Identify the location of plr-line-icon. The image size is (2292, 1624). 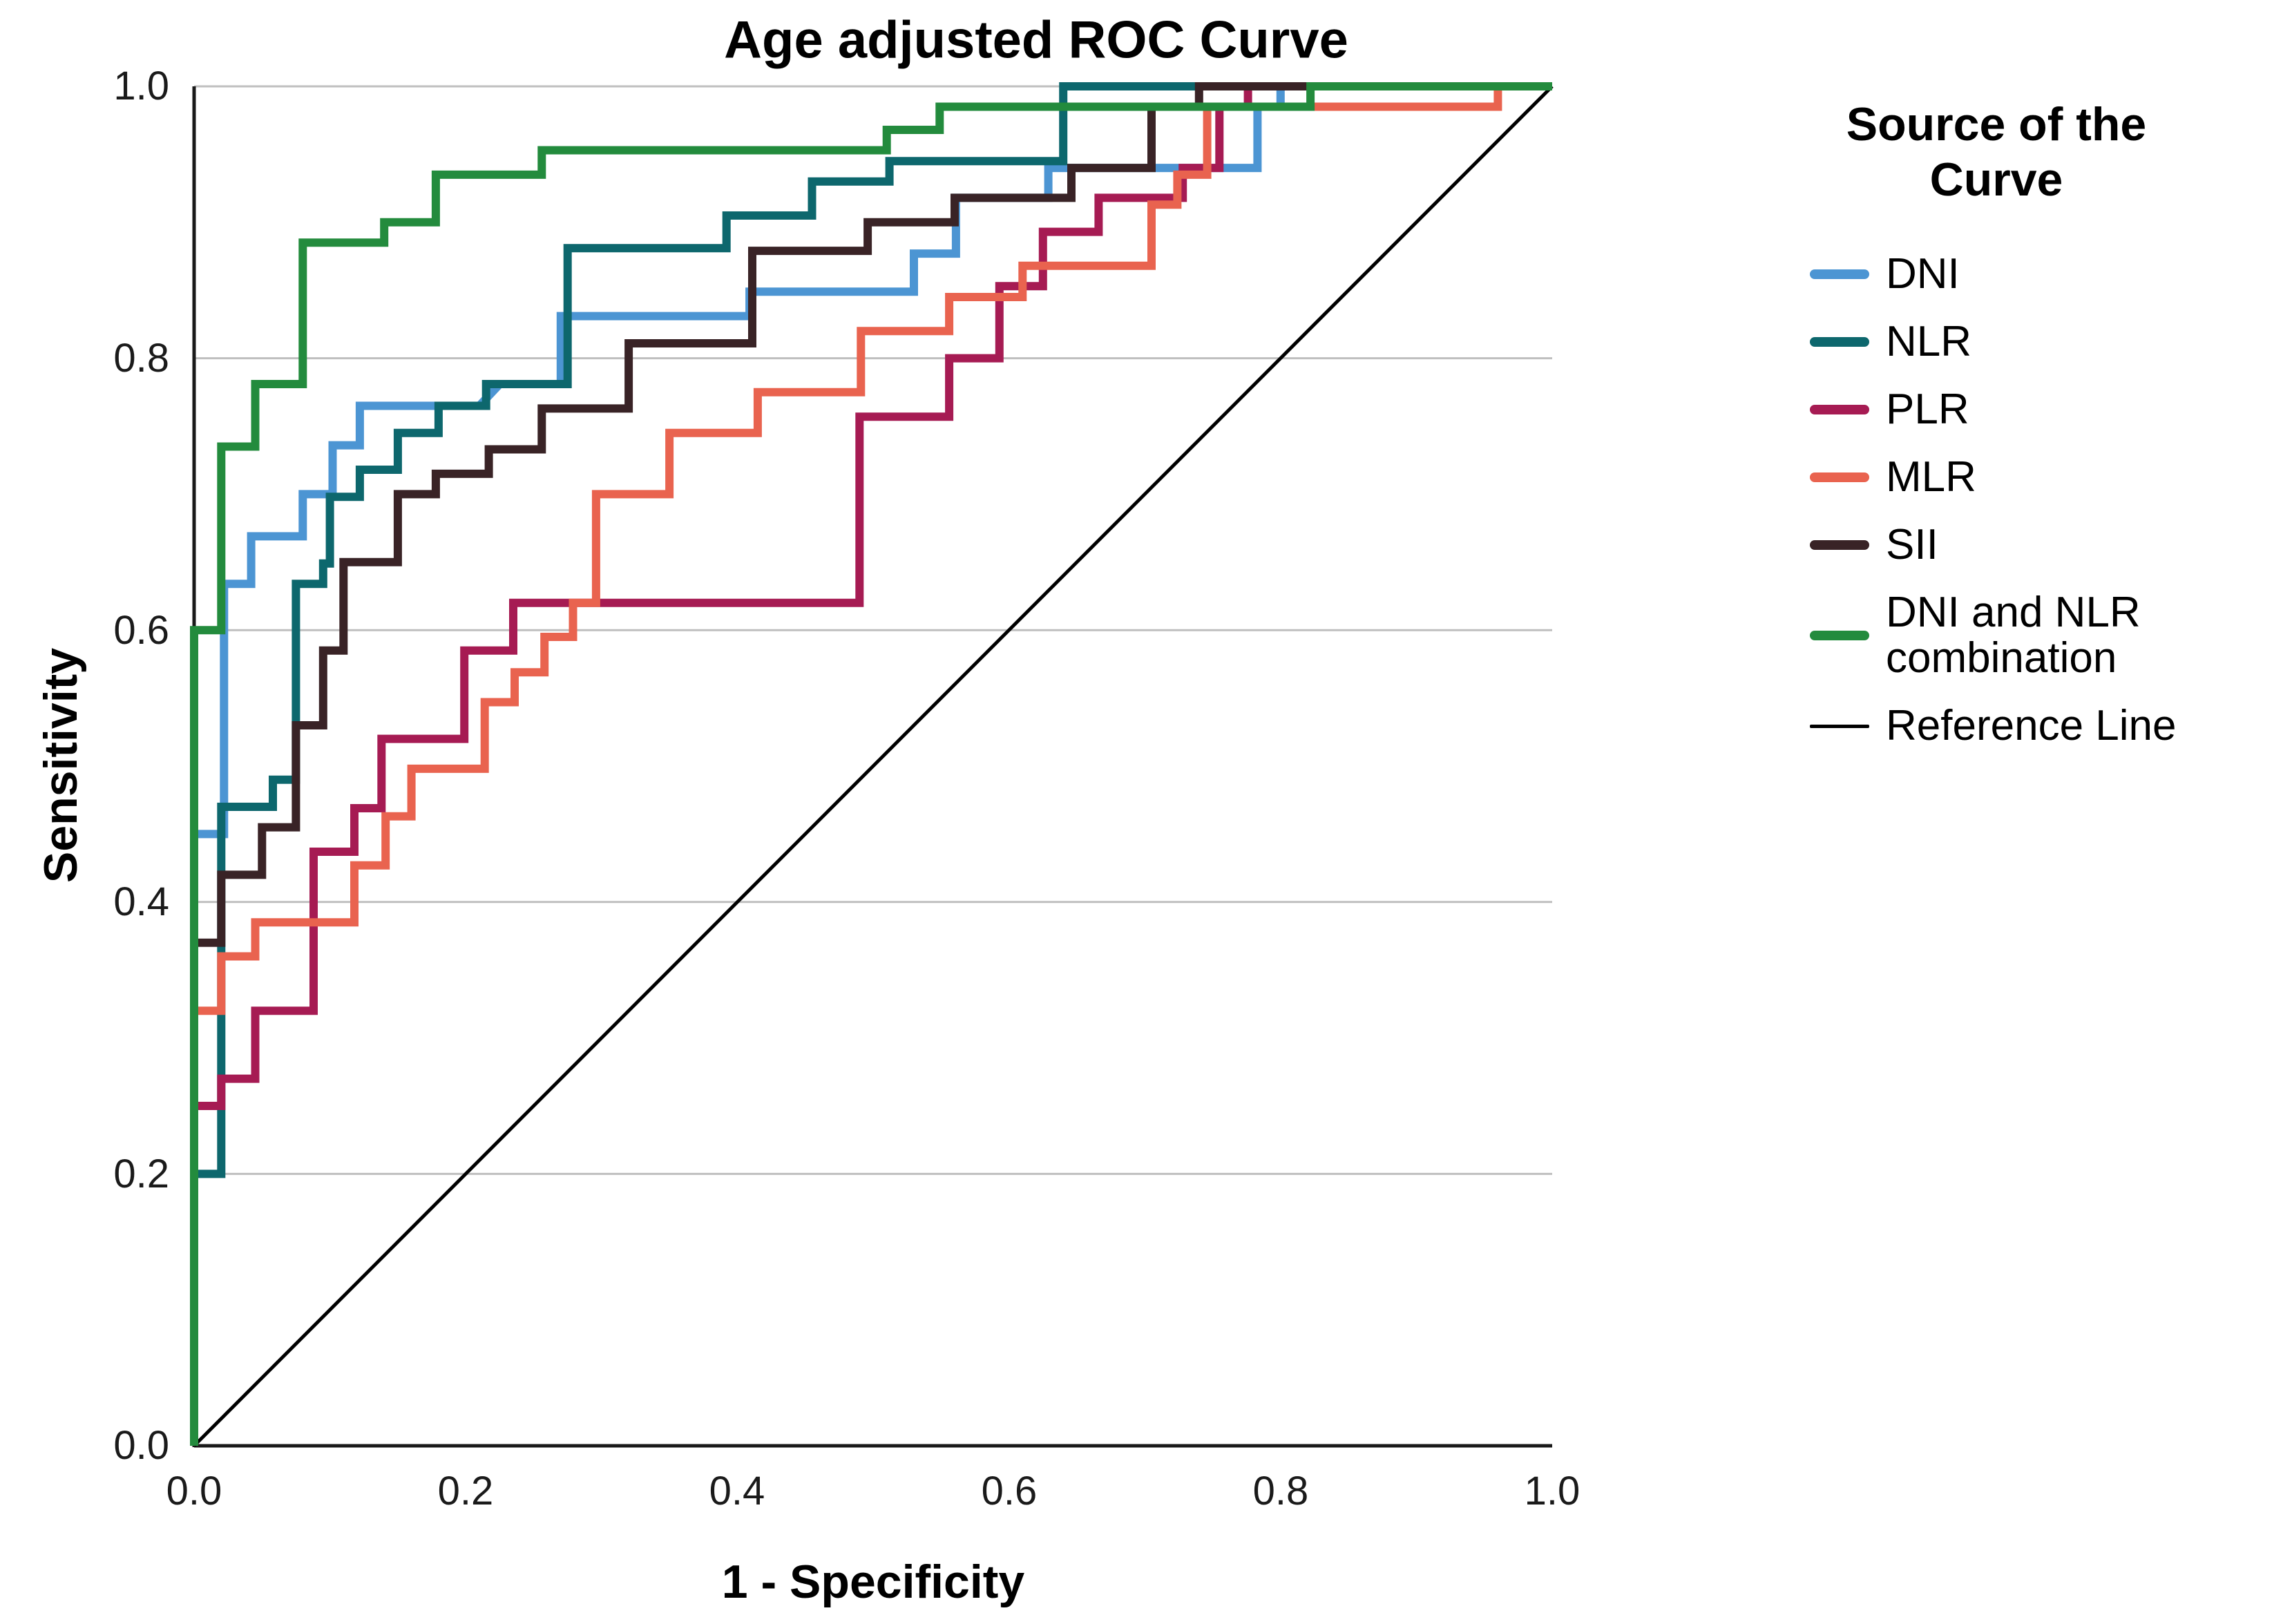
(1840, 409).